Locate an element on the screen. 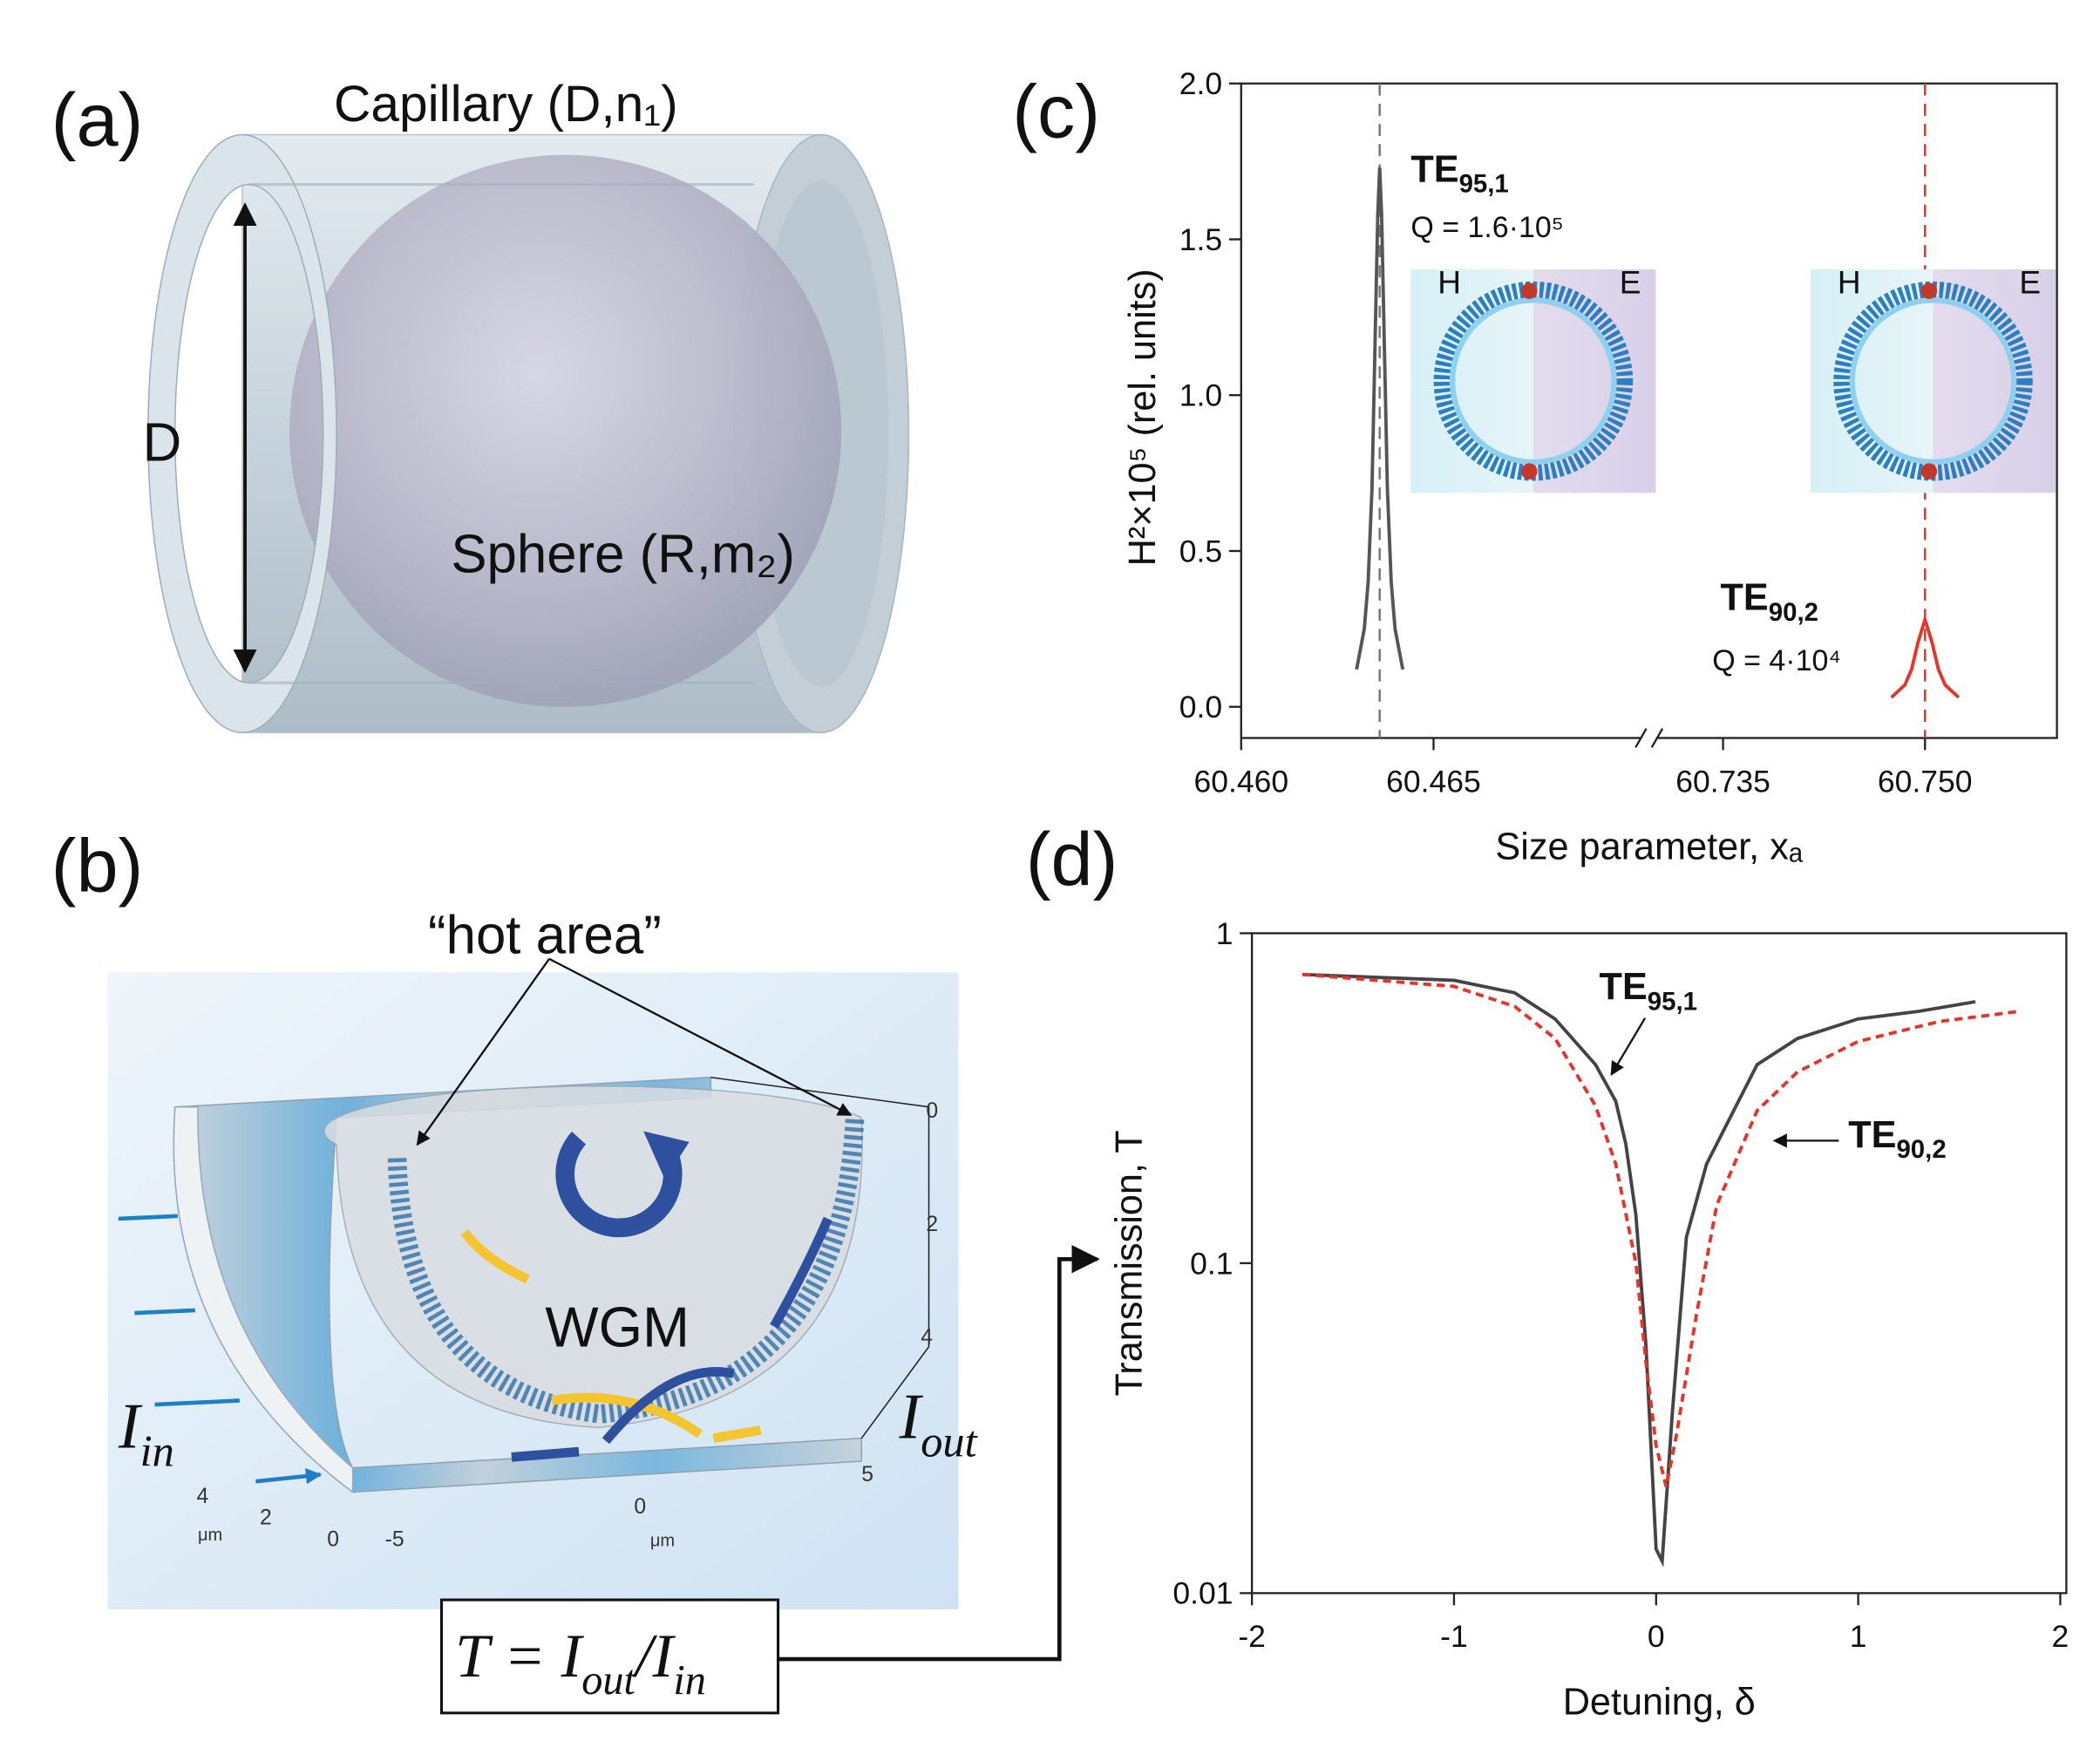 The image size is (2100, 1748). x-tick-label: 60.460 is located at coordinates (1240, 781).